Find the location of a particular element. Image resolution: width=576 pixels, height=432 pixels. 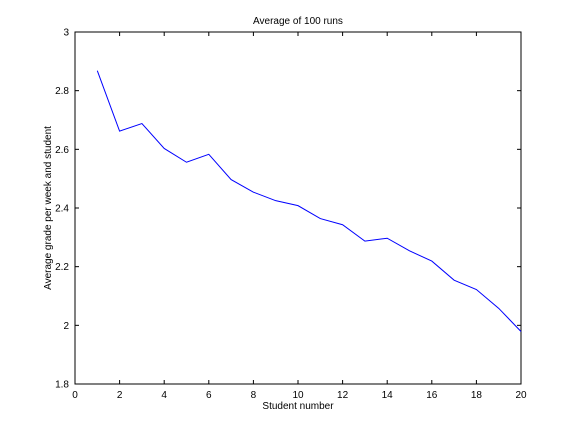

x-tick-label: 12 is located at coordinates (343, 395).